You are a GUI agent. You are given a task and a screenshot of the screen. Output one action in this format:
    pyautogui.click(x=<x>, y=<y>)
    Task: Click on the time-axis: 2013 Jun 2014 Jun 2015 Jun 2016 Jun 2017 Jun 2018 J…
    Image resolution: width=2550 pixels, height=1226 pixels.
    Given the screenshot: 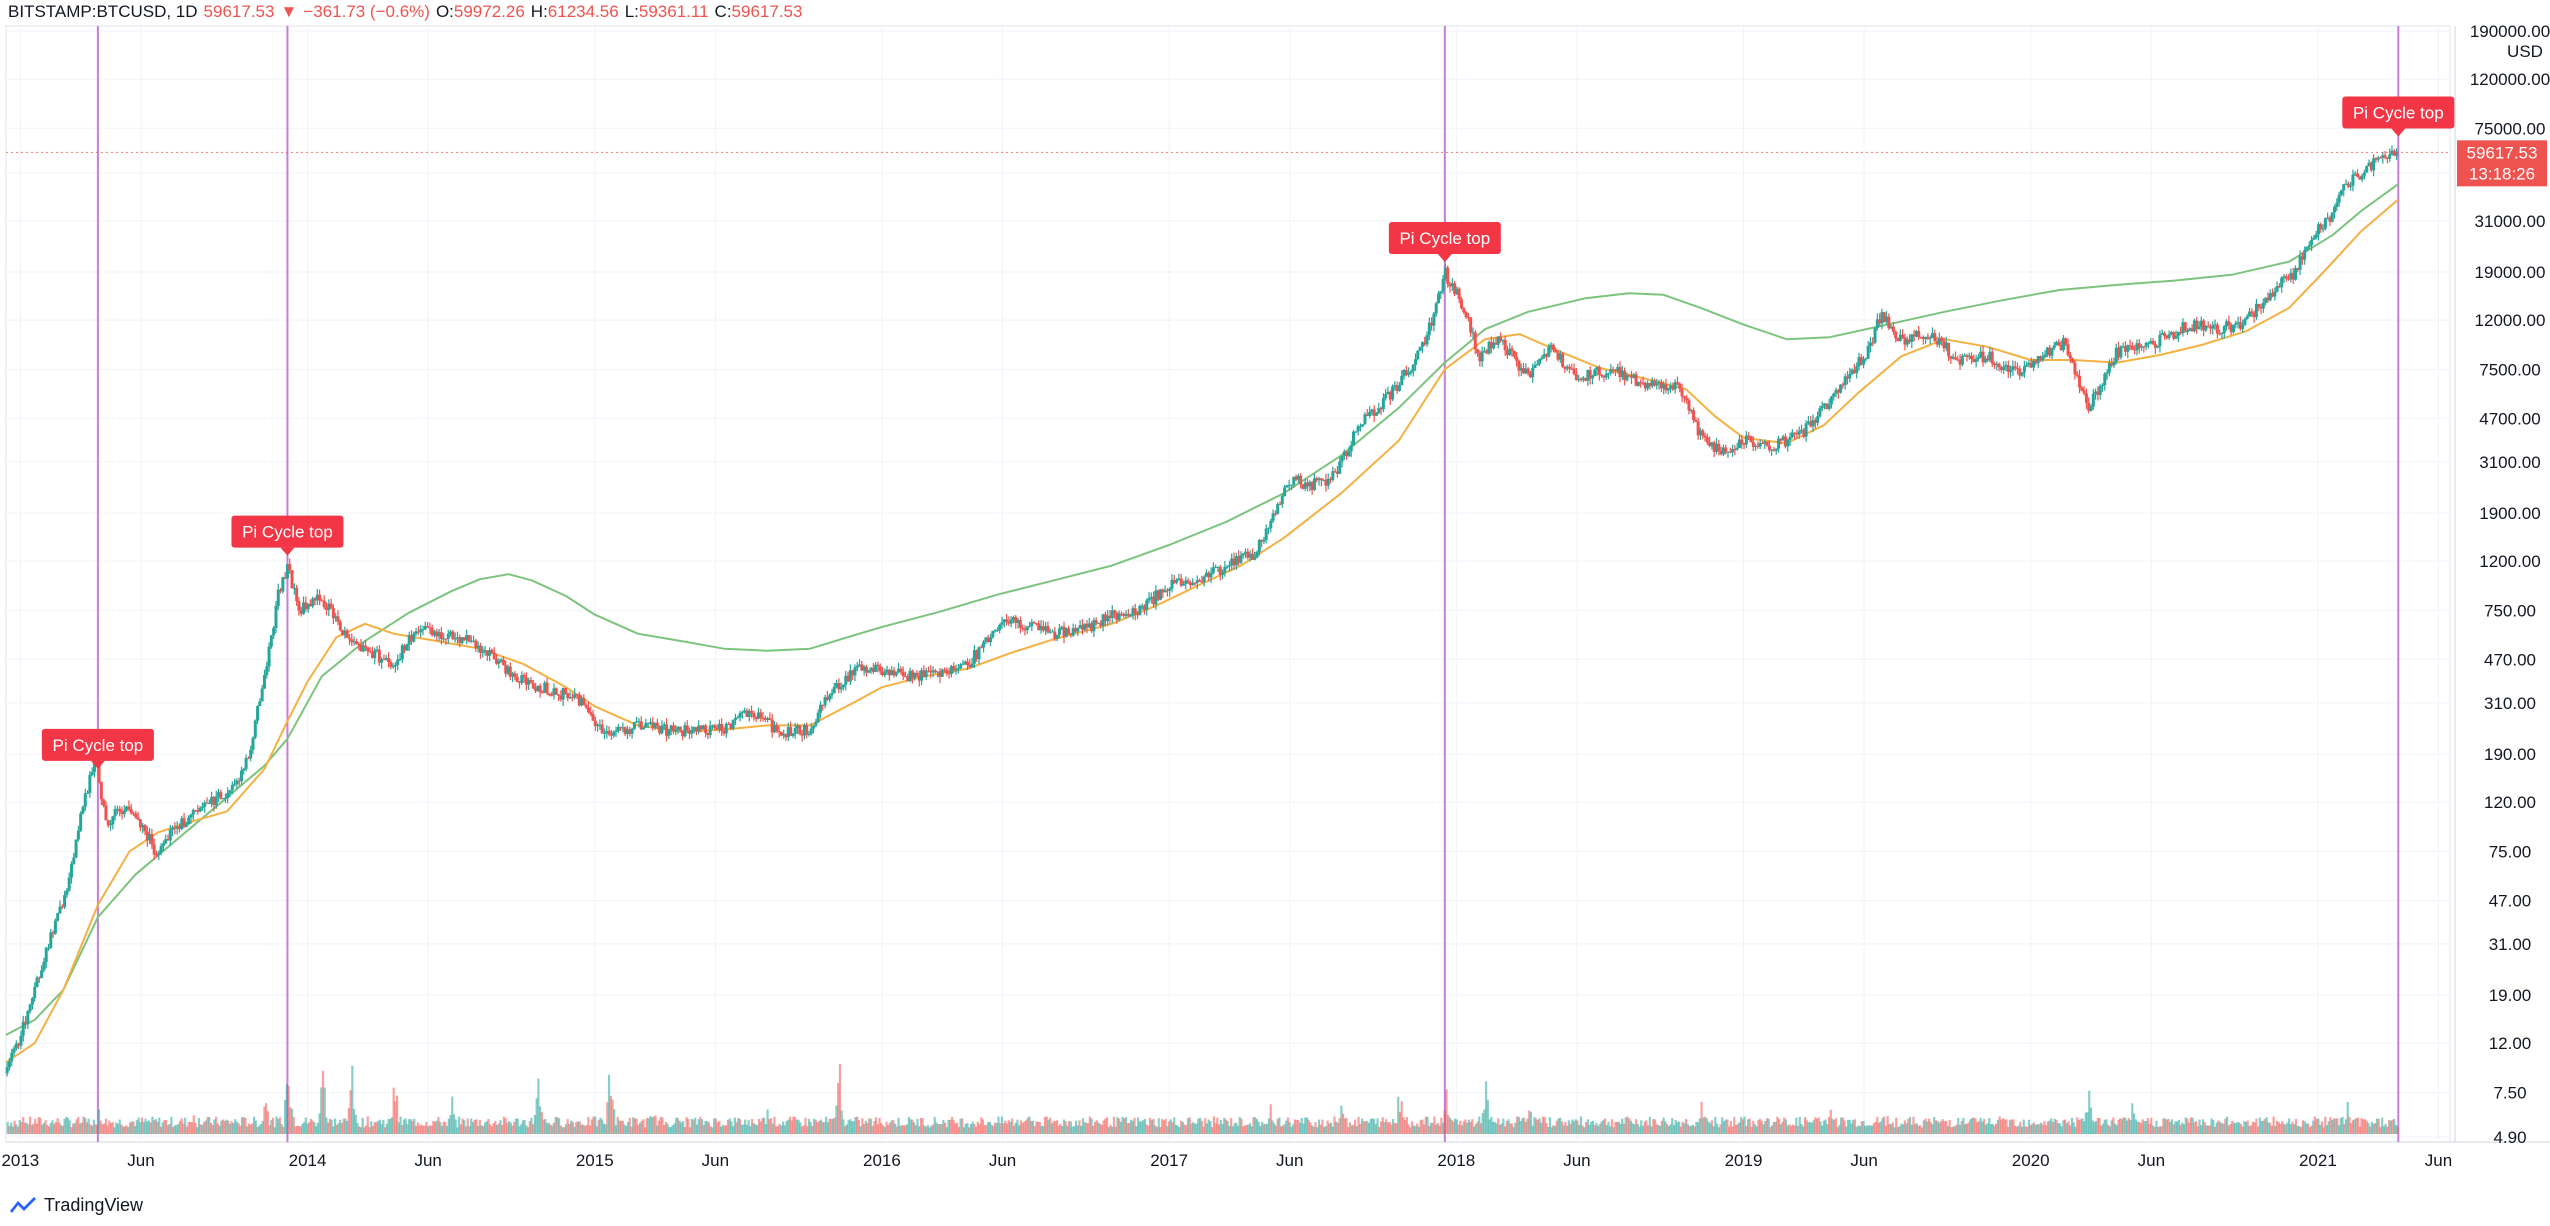 What is the action you would take?
    pyautogui.click(x=1226, y=1160)
    